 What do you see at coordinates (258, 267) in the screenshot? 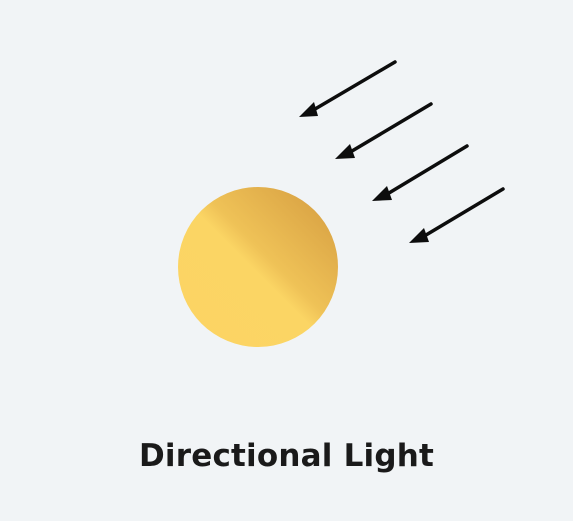
I see `sun-sphere-icon` at bounding box center [258, 267].